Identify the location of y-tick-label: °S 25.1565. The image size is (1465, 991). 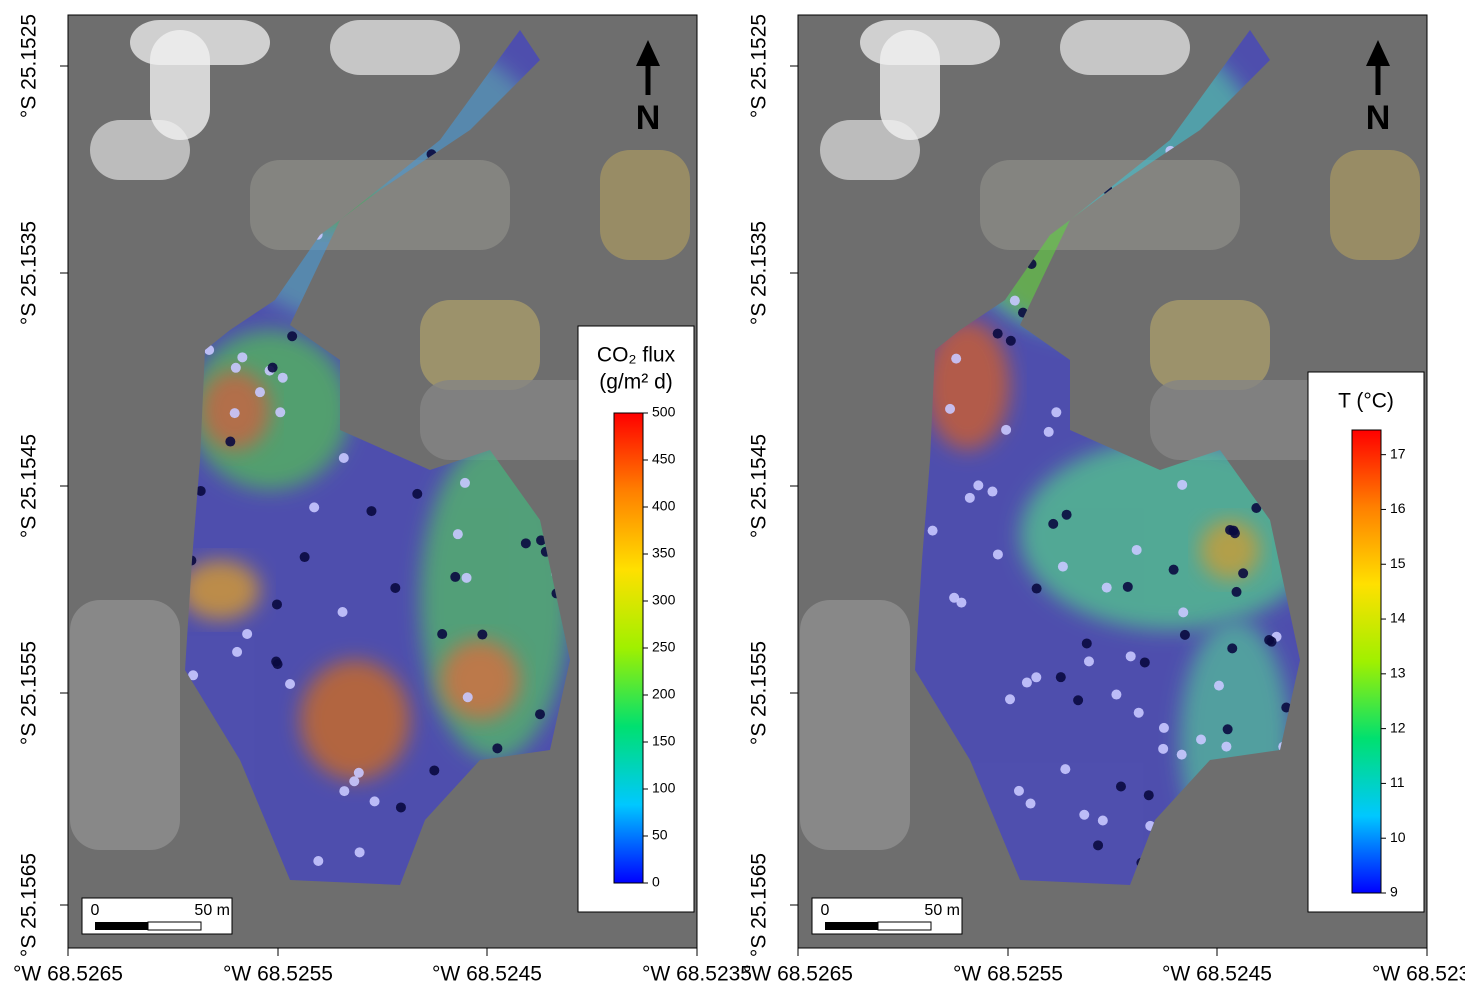
(759, 905).